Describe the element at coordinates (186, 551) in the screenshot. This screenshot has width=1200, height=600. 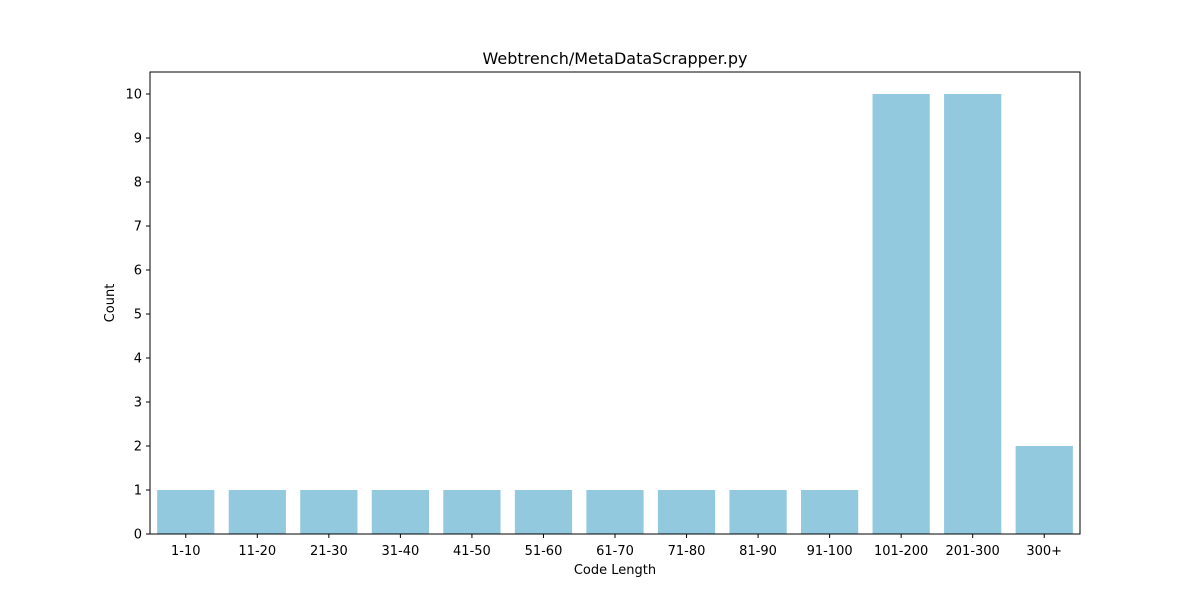
I see `x-tick-label: 1-10` at that location.